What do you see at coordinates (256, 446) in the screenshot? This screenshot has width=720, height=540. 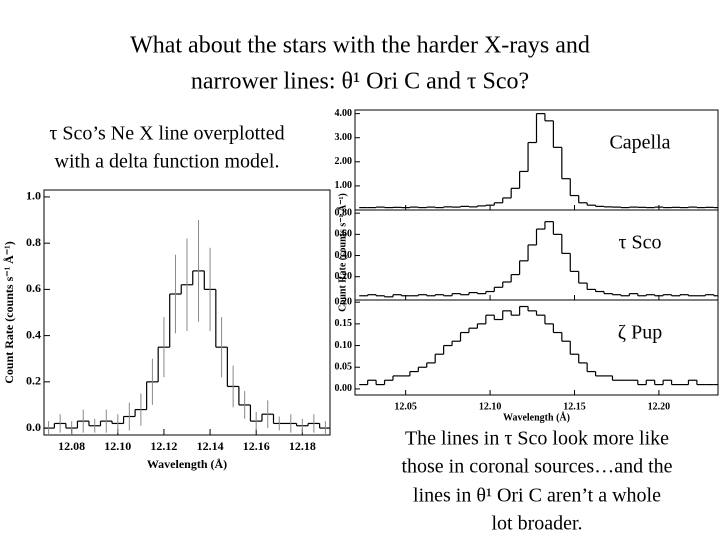 I see `x-tick-label: 12.16` at bounding box center [256, 446].